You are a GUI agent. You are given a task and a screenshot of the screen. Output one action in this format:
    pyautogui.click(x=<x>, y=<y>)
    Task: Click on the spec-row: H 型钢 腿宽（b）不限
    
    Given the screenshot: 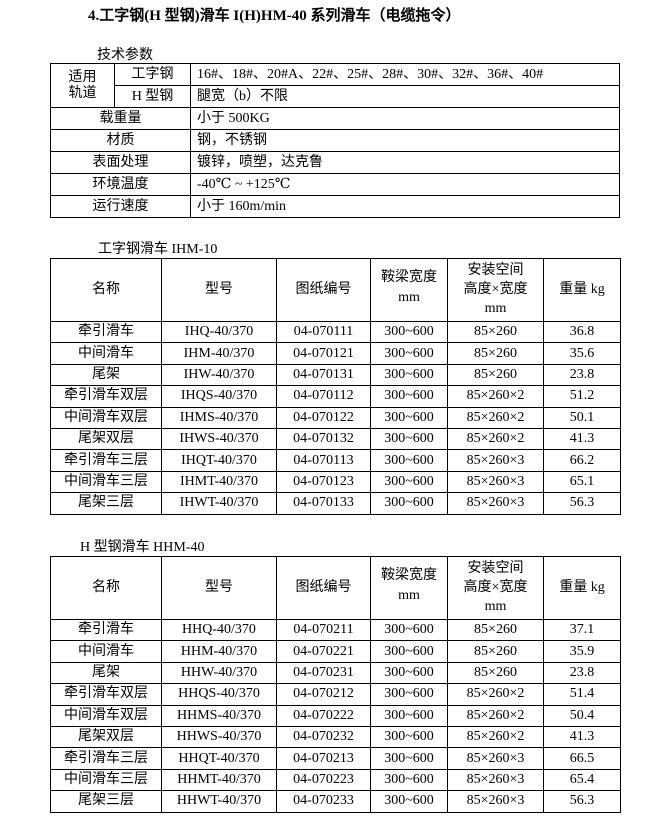 What is the action you would take?
    pyautogui.click(x=335, y=96)
    